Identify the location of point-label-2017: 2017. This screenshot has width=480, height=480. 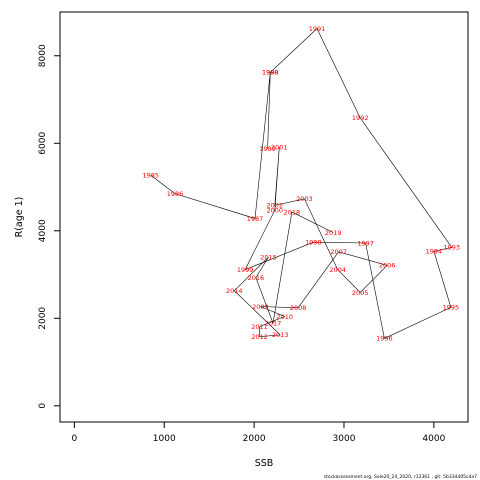
(273, 323).